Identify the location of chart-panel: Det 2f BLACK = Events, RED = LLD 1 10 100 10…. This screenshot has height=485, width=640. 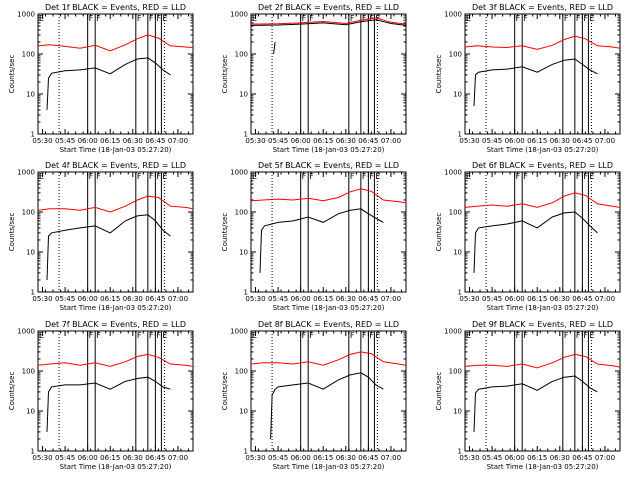
(314, 78).